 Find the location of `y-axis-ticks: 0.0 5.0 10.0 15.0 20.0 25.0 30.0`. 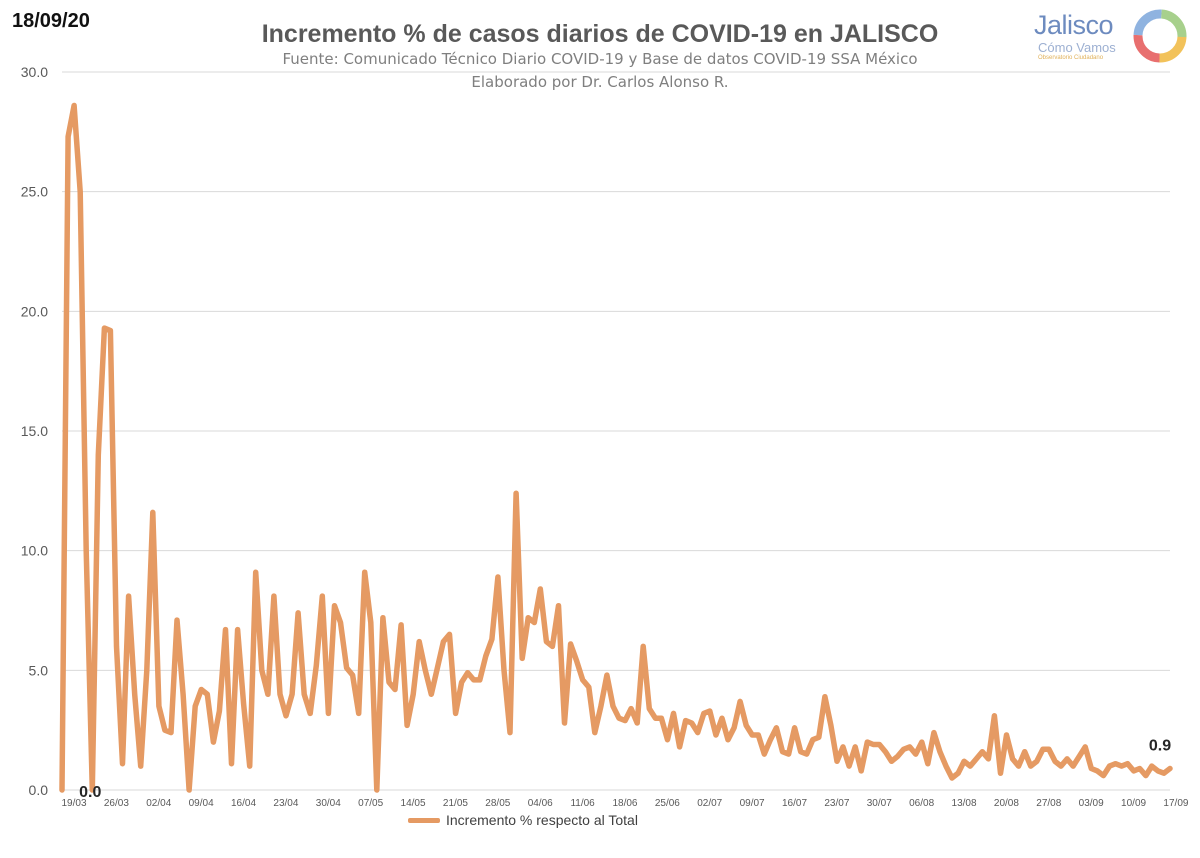

y-axis-ticks: 0.0 5.0 10.0 15.0 20.0 25.0 30.0 is located at coordinates (34, 431).